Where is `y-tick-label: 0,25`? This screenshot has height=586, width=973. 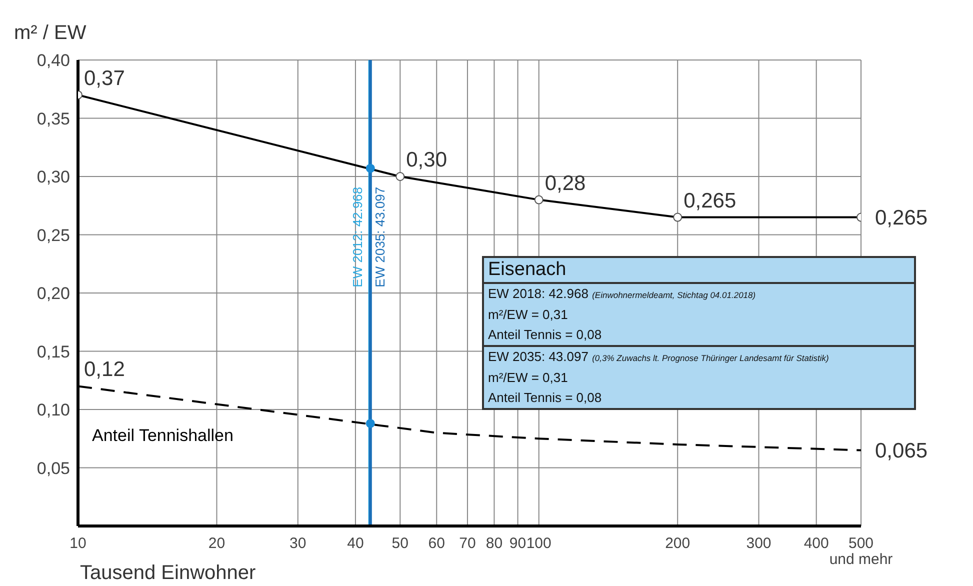 y-tick-label: 0,25 is located at coordinates (53, 235).